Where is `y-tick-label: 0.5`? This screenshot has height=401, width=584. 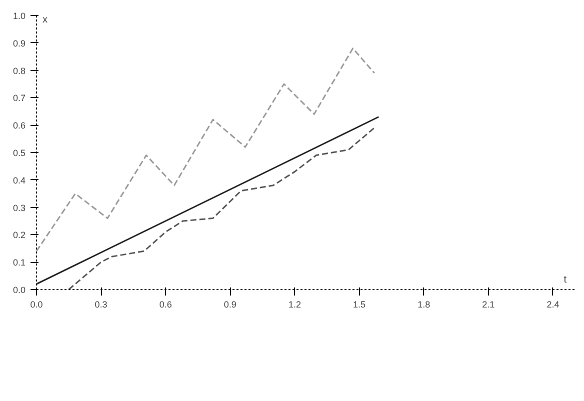 y-tick-label: 0.5 is located at coordinates (19, 153).